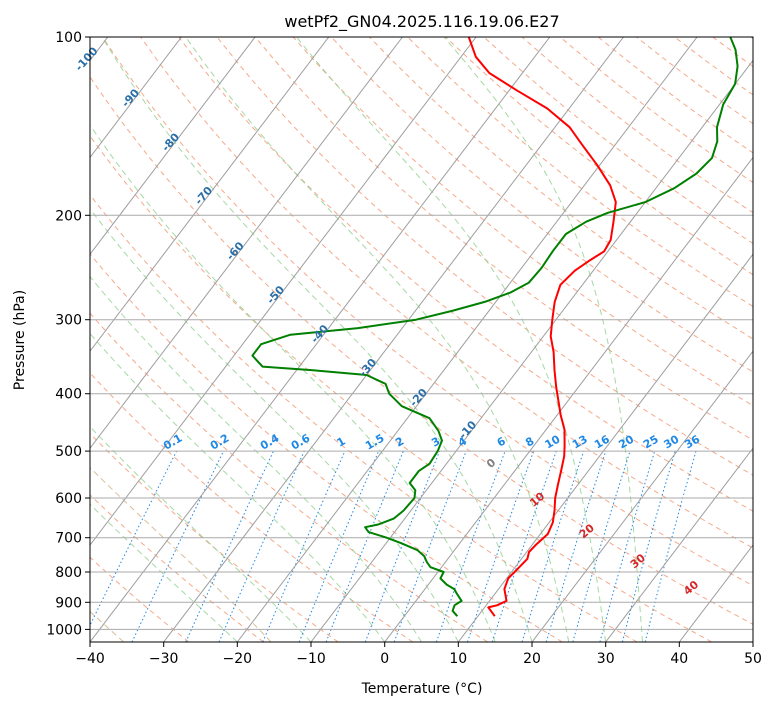  What do you see at coordinates (753, 659) in the screenshot?
I see `x-tick-label: 50` at bounding box center [753, 659].